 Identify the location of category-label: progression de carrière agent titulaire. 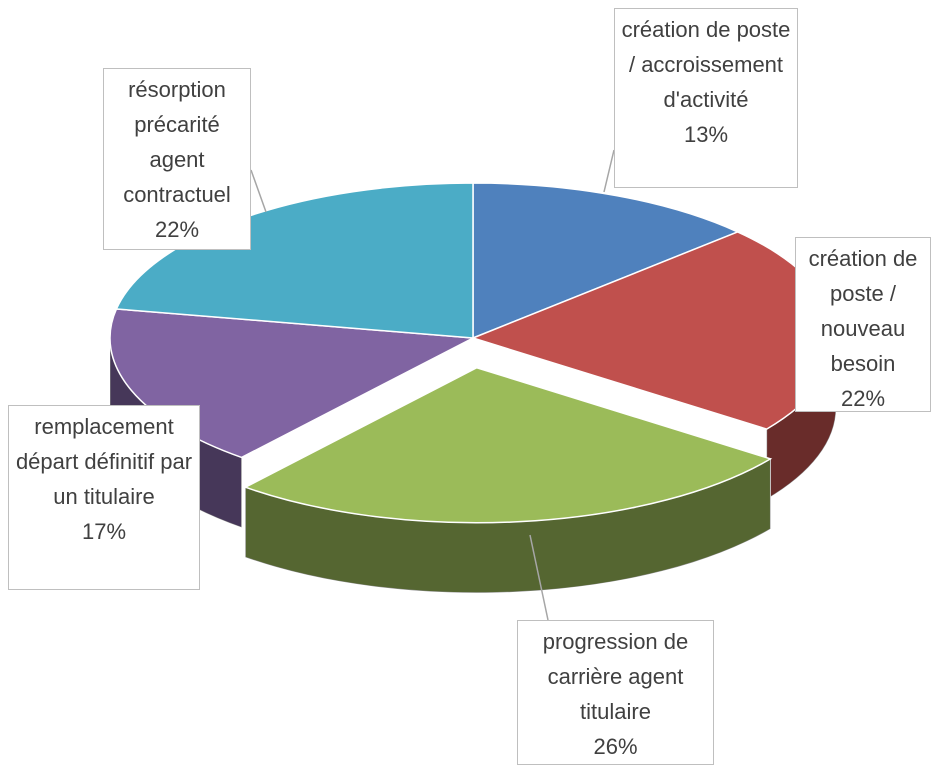
(615, 676).